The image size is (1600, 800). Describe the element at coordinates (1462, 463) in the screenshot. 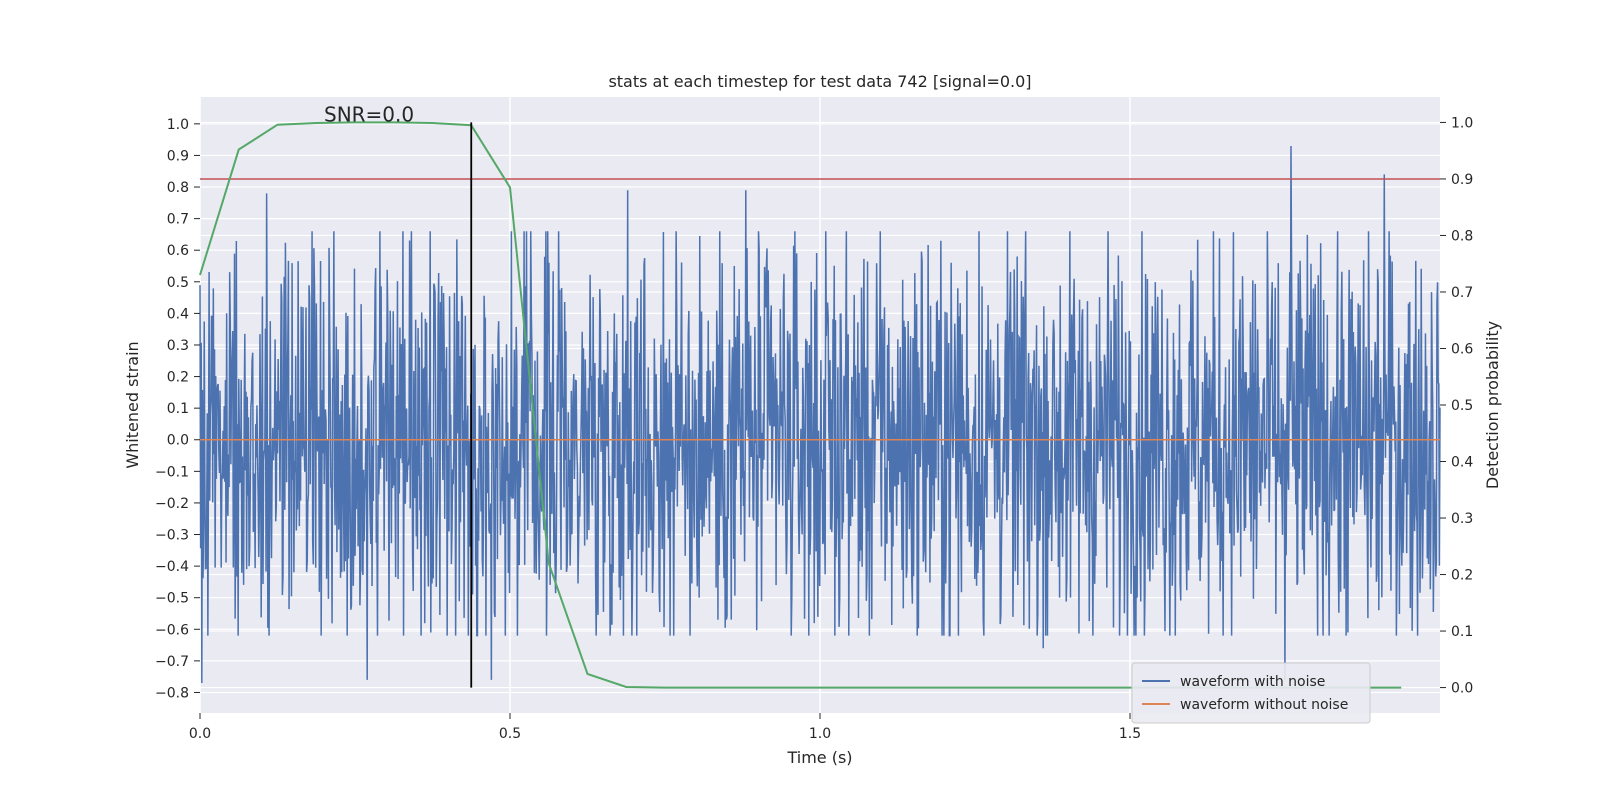

I see `y-tick-label-right: 0.4` at that location.